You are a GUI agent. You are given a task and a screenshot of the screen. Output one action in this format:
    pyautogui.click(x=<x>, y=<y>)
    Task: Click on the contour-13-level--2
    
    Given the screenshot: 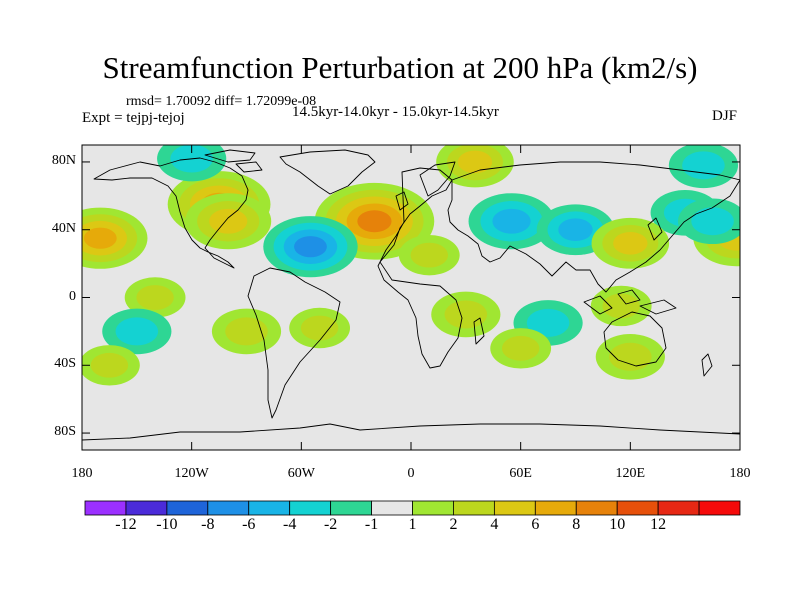 What is the action you would take?
    pyautogui.click(x=712, y=221)
    